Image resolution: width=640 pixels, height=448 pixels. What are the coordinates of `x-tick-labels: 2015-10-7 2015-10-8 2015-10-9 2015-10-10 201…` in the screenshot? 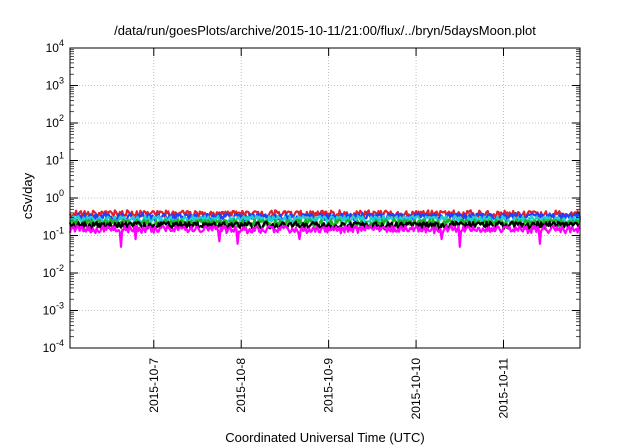 It's located at (329, 389).